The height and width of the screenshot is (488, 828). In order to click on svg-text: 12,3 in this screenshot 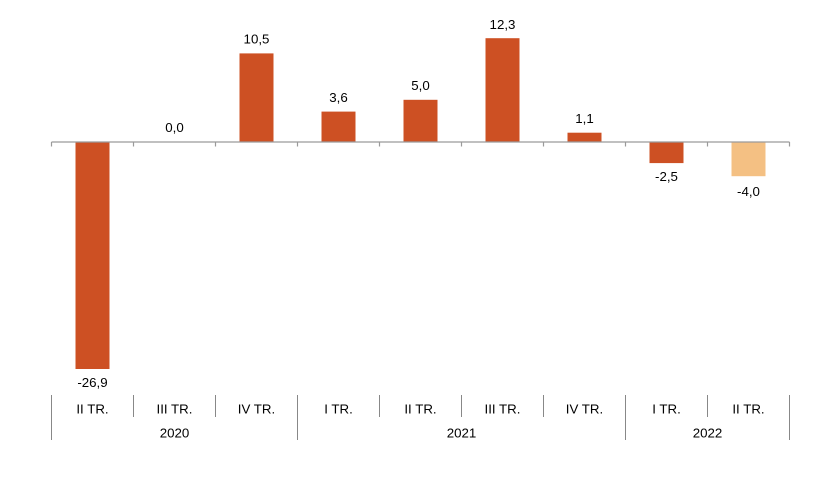, I will do `click(503, 24)`.